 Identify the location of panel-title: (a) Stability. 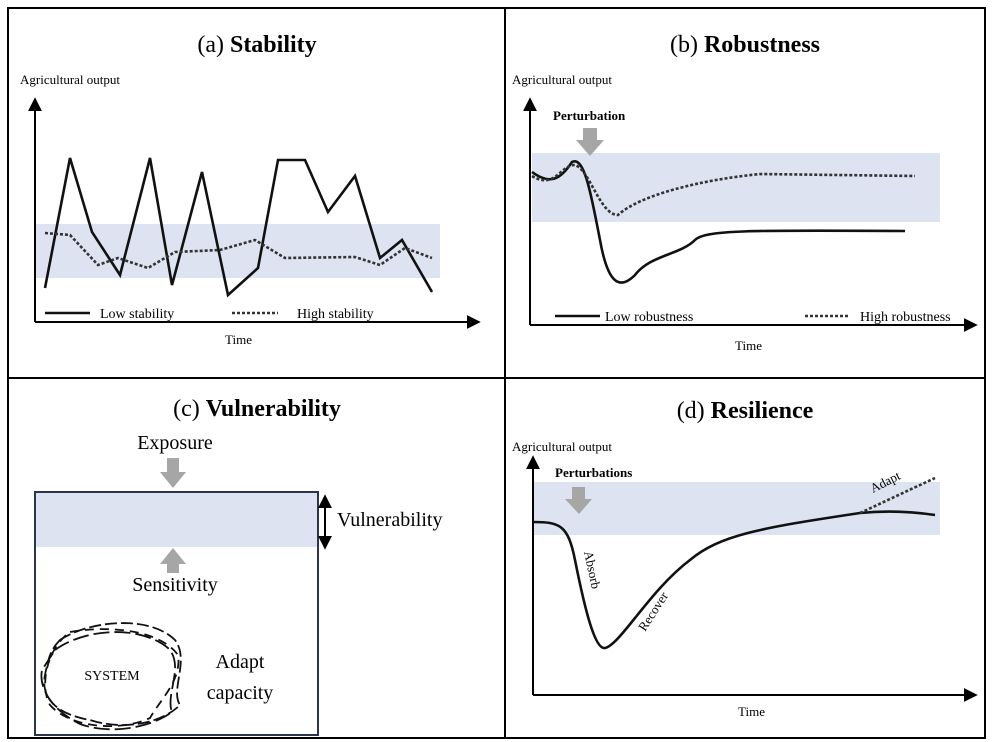
(256, 45).